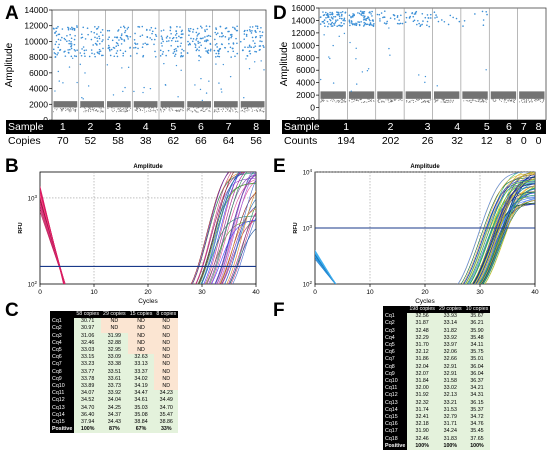 The height and width of the screenshot is (457, 550). What do you see at coordinates (256, 141) in the screenshot?
I see `copies-value: 56` at bounding box center [256, 141].